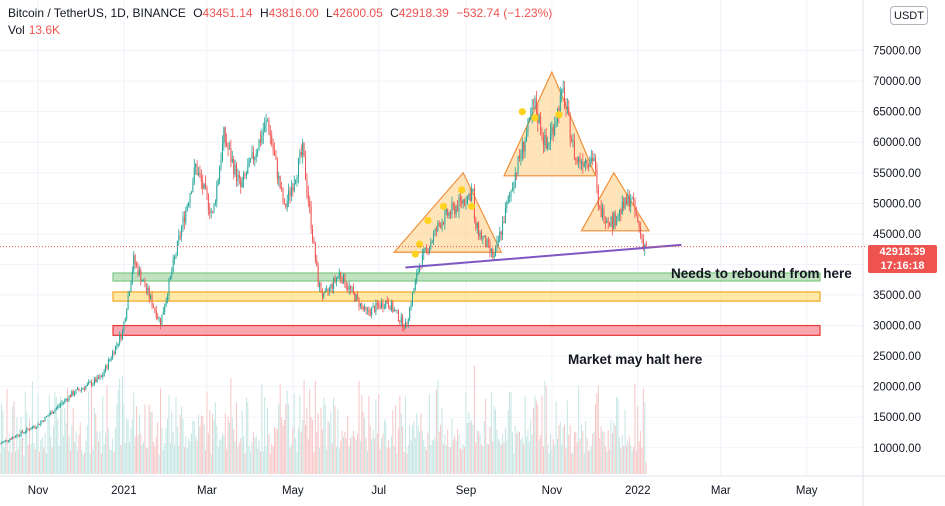 This screenshot has width=945, height=506. What do you see at coordinates (897, 113) in the screenshot?
I see `y-tick-label: 65000.00` at bounding box center [897, 113].